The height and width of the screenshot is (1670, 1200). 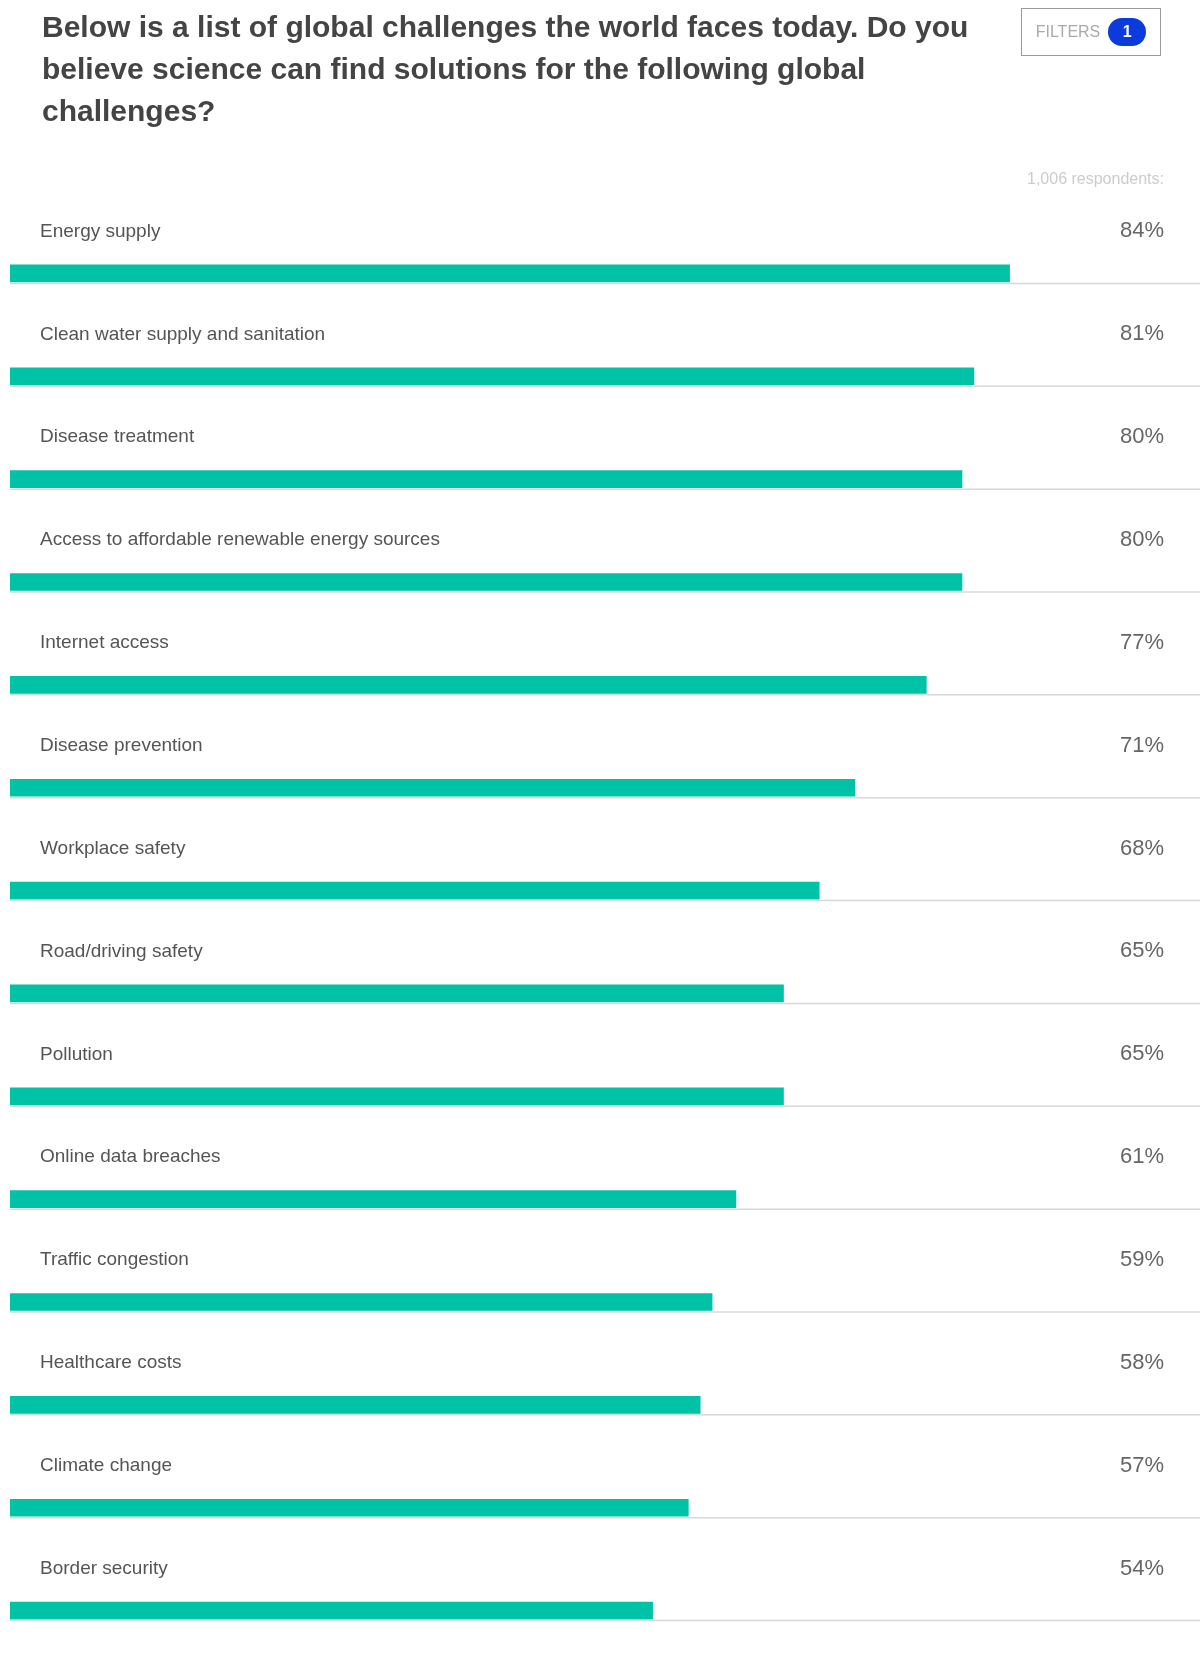 What do you see at coordinates (1141, 333) in the screenshot?
I see `data-label: 81%` at bounding box center [1141, 333].